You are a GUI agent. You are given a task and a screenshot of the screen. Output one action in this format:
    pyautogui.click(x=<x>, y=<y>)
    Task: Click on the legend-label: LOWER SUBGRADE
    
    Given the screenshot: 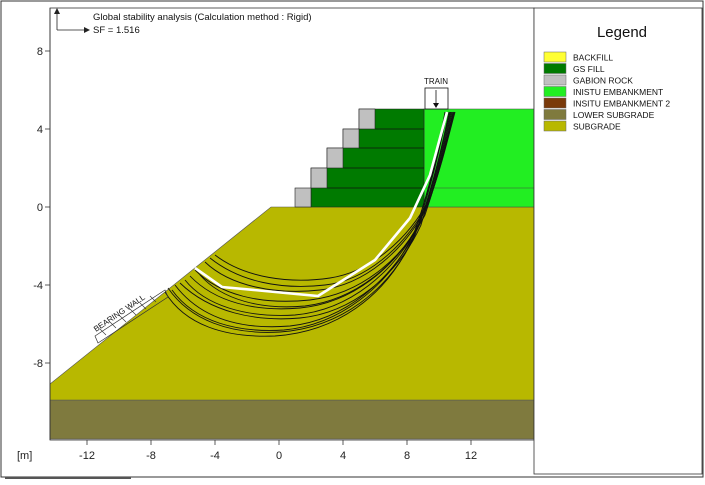 What is the action you would take?
    pyautogui.click(x=614, y=115)
    